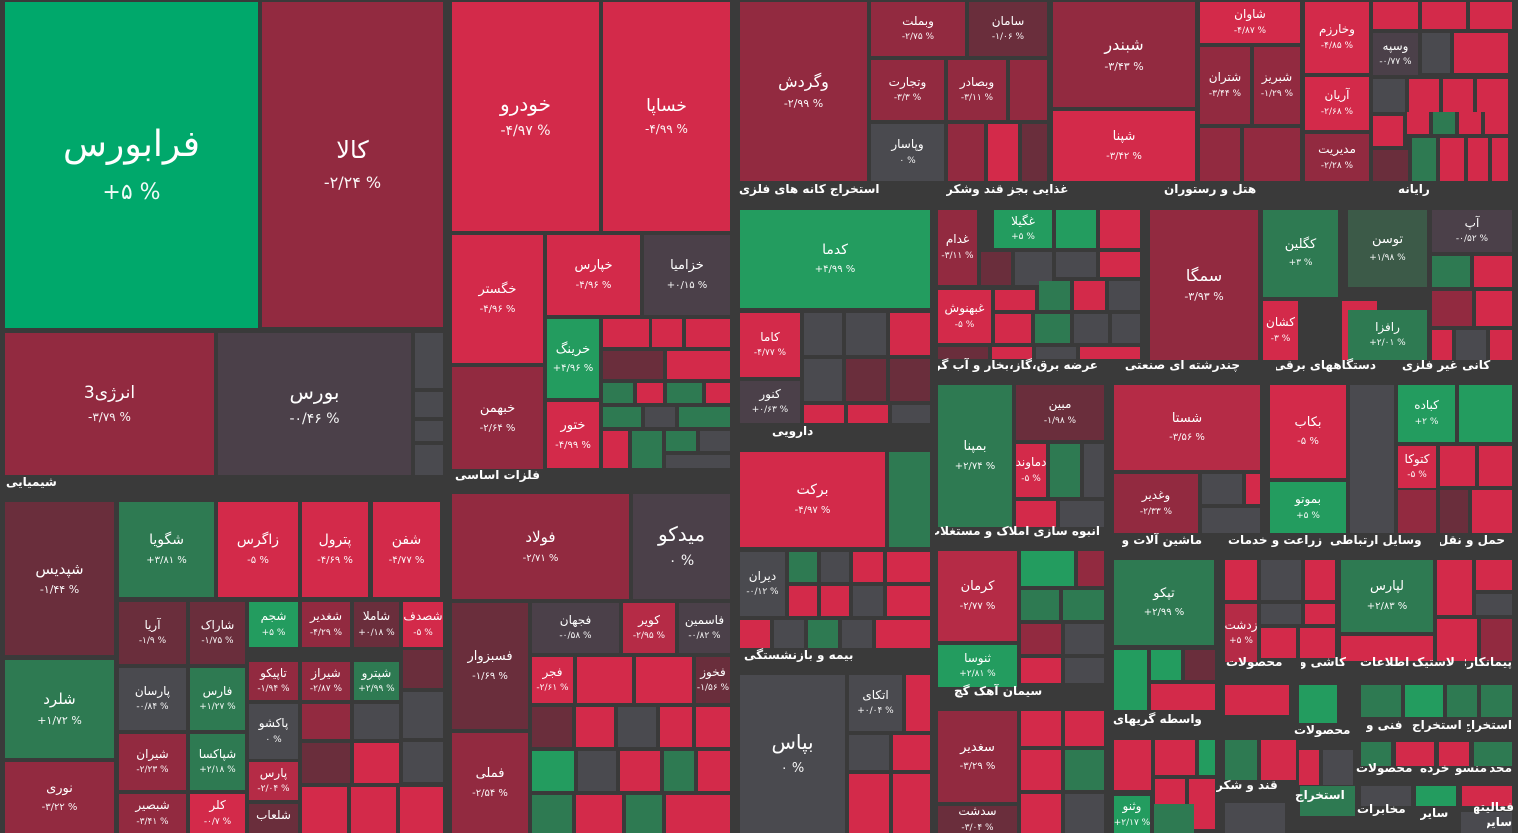 The height and width of the screenshot is (833, 1518). What do you see at coordinates (812, 499) in the screenshot?
I see `stock-tile: برکت -۴/۹۷ %` at bounding box center [812, 499].